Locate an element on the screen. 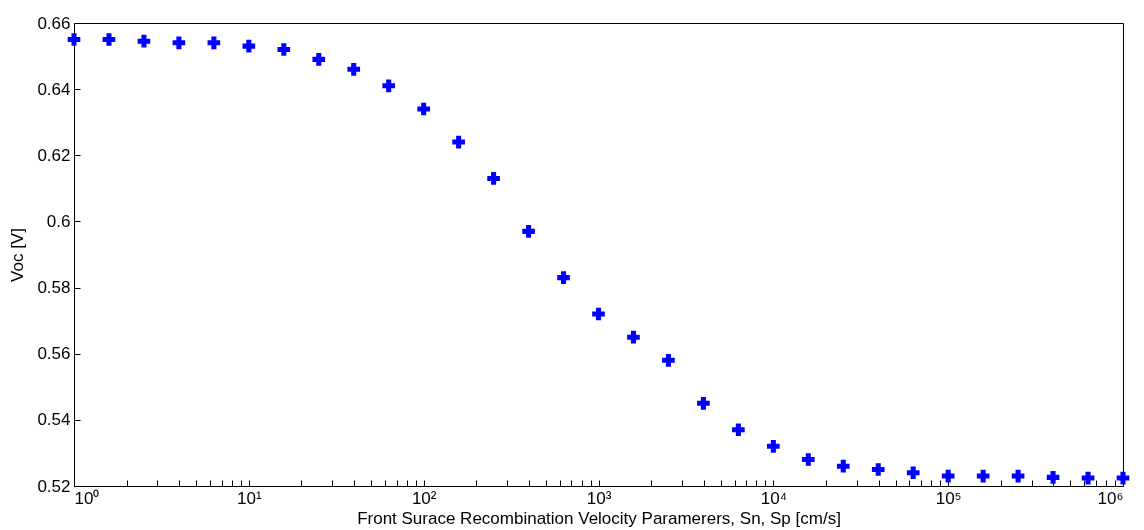 This screenshot has width=1144, height=530. x-tick-label: 10⁴ is located at coordinates (773, 498).